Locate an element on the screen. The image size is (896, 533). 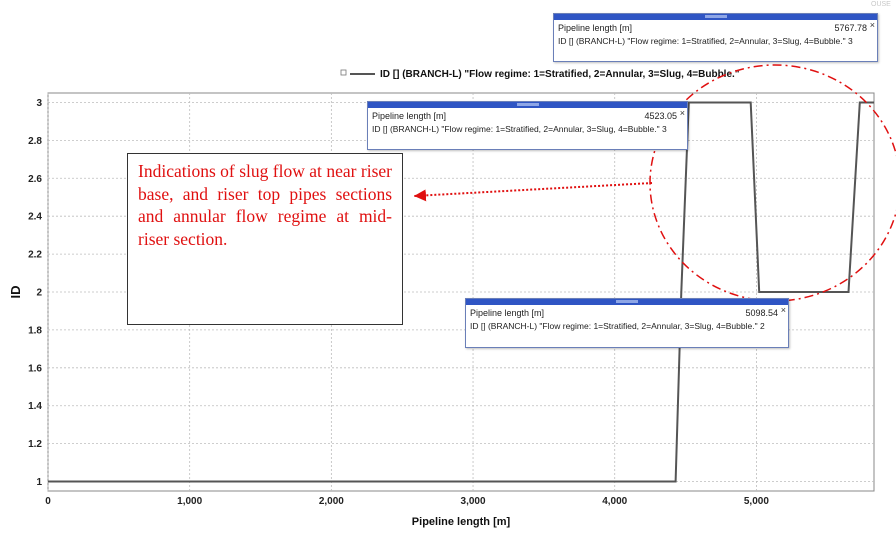
y-tick-label: 2.2 is located at coordinates (35, 255).